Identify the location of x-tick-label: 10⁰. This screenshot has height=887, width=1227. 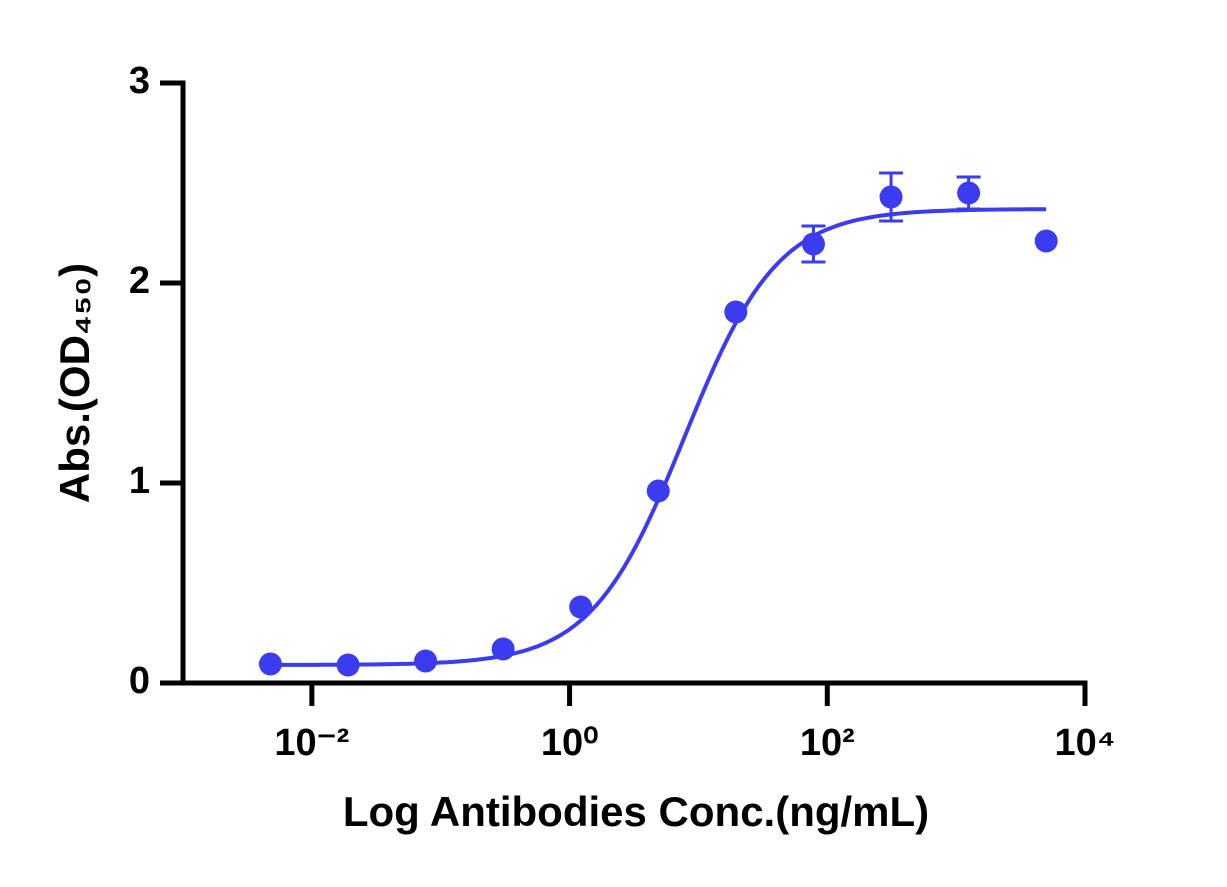
(570, 743).